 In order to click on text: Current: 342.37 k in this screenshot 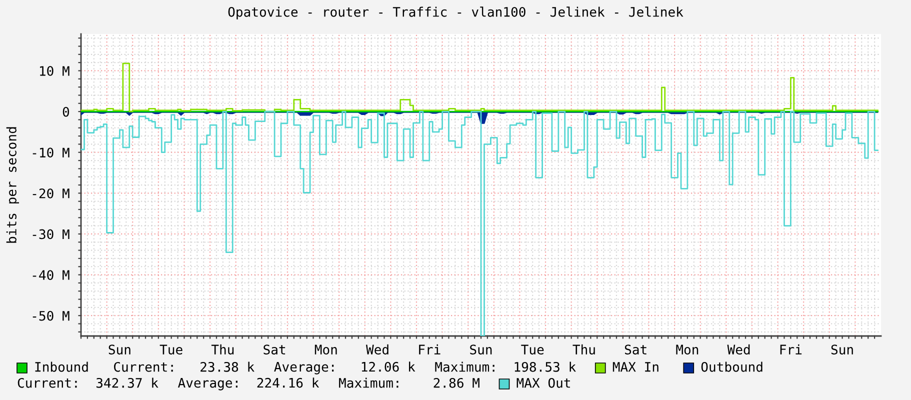, I will do `click(88, 383)`.